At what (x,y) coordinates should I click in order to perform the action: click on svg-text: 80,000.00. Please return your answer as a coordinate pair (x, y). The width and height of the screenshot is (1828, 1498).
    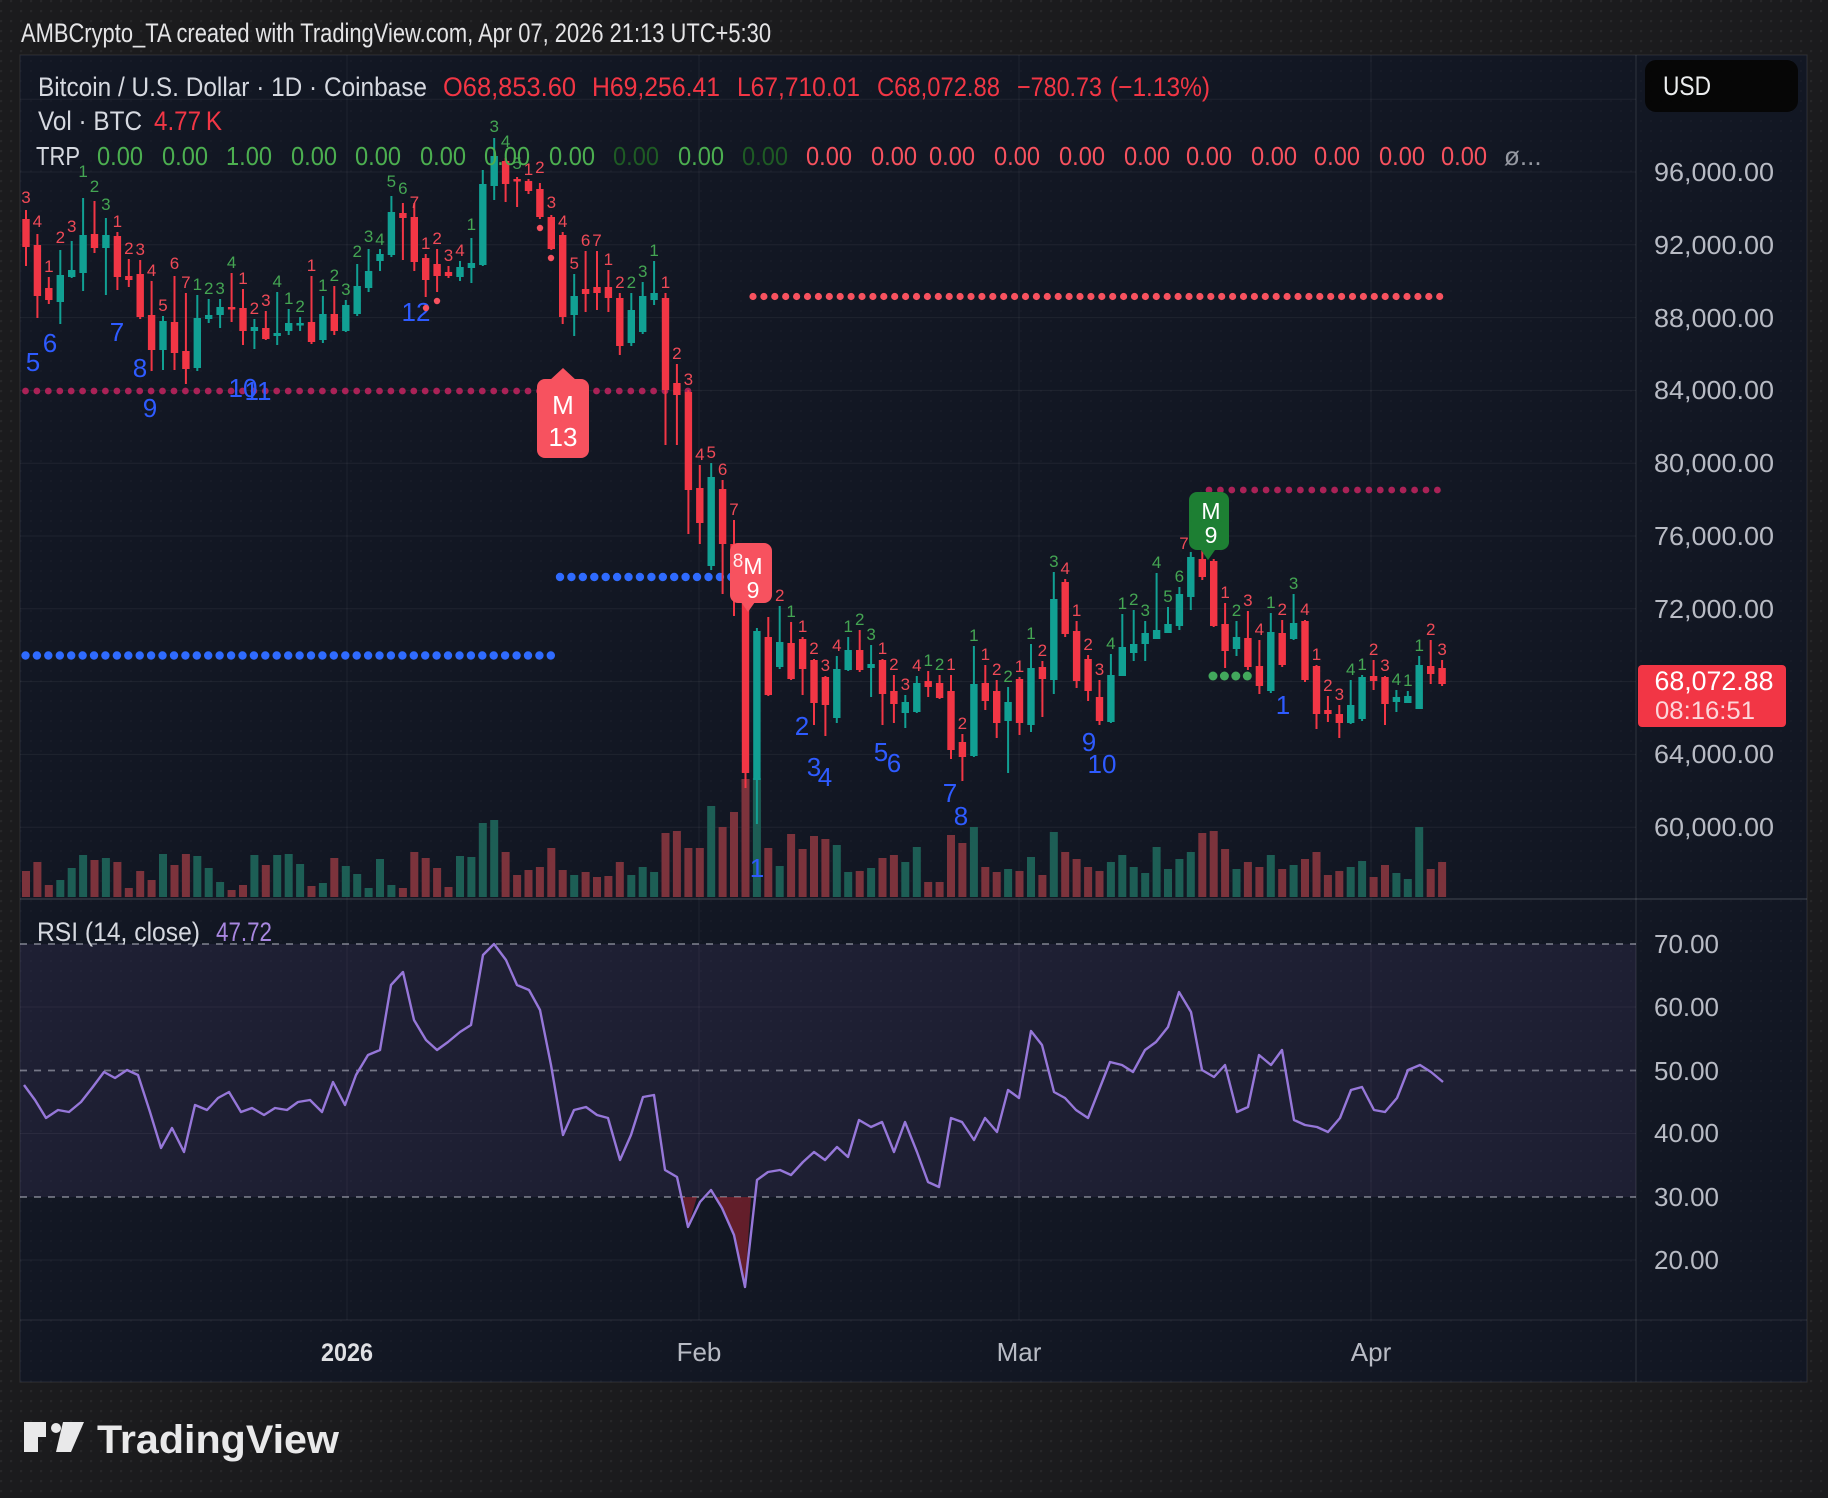
    Looking at the image, I should click on (1714, 463).